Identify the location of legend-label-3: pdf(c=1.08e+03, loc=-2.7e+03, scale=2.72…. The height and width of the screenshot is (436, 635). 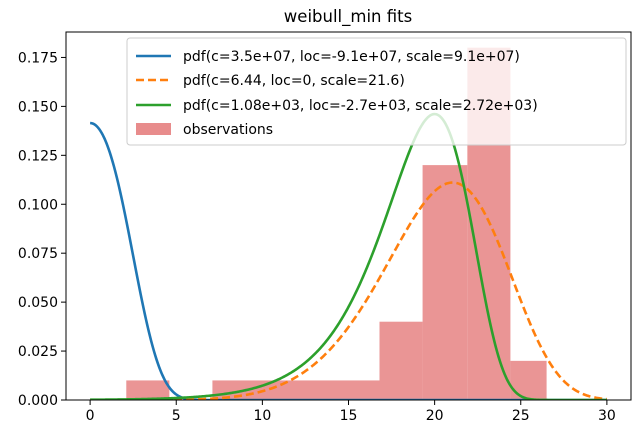
(360, 106).